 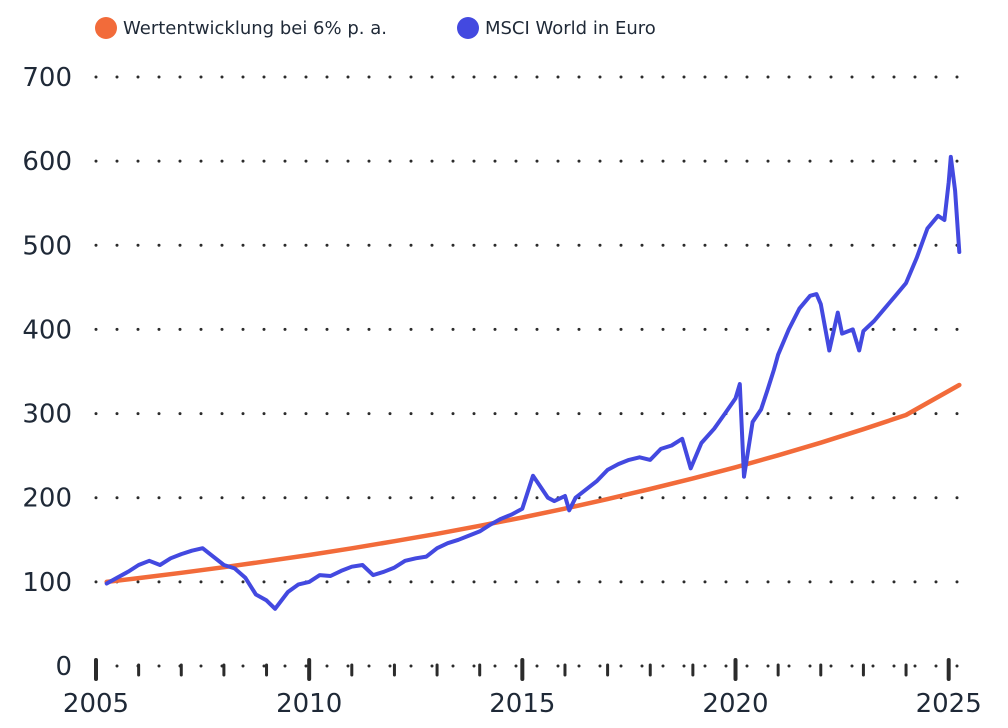 What do you see at coordinates (47, 499) in the screenshot?
I see `y-tick-label: 200` at bounding box center [47, 499].